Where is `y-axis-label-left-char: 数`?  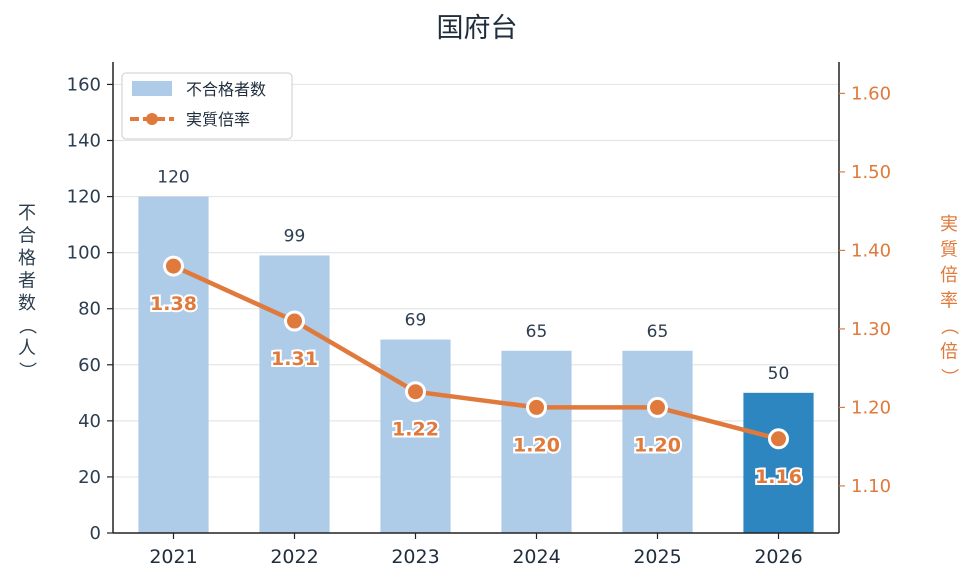 y-axis-label-left-char: 数 is located at coordinates (27, 303).